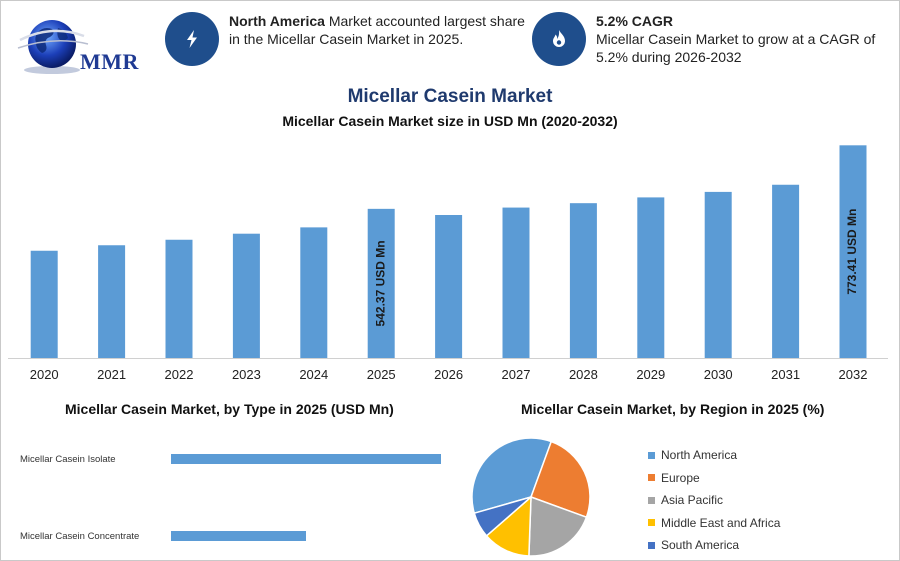  I want to click on pie-slice-south-america, so click(502, 516).